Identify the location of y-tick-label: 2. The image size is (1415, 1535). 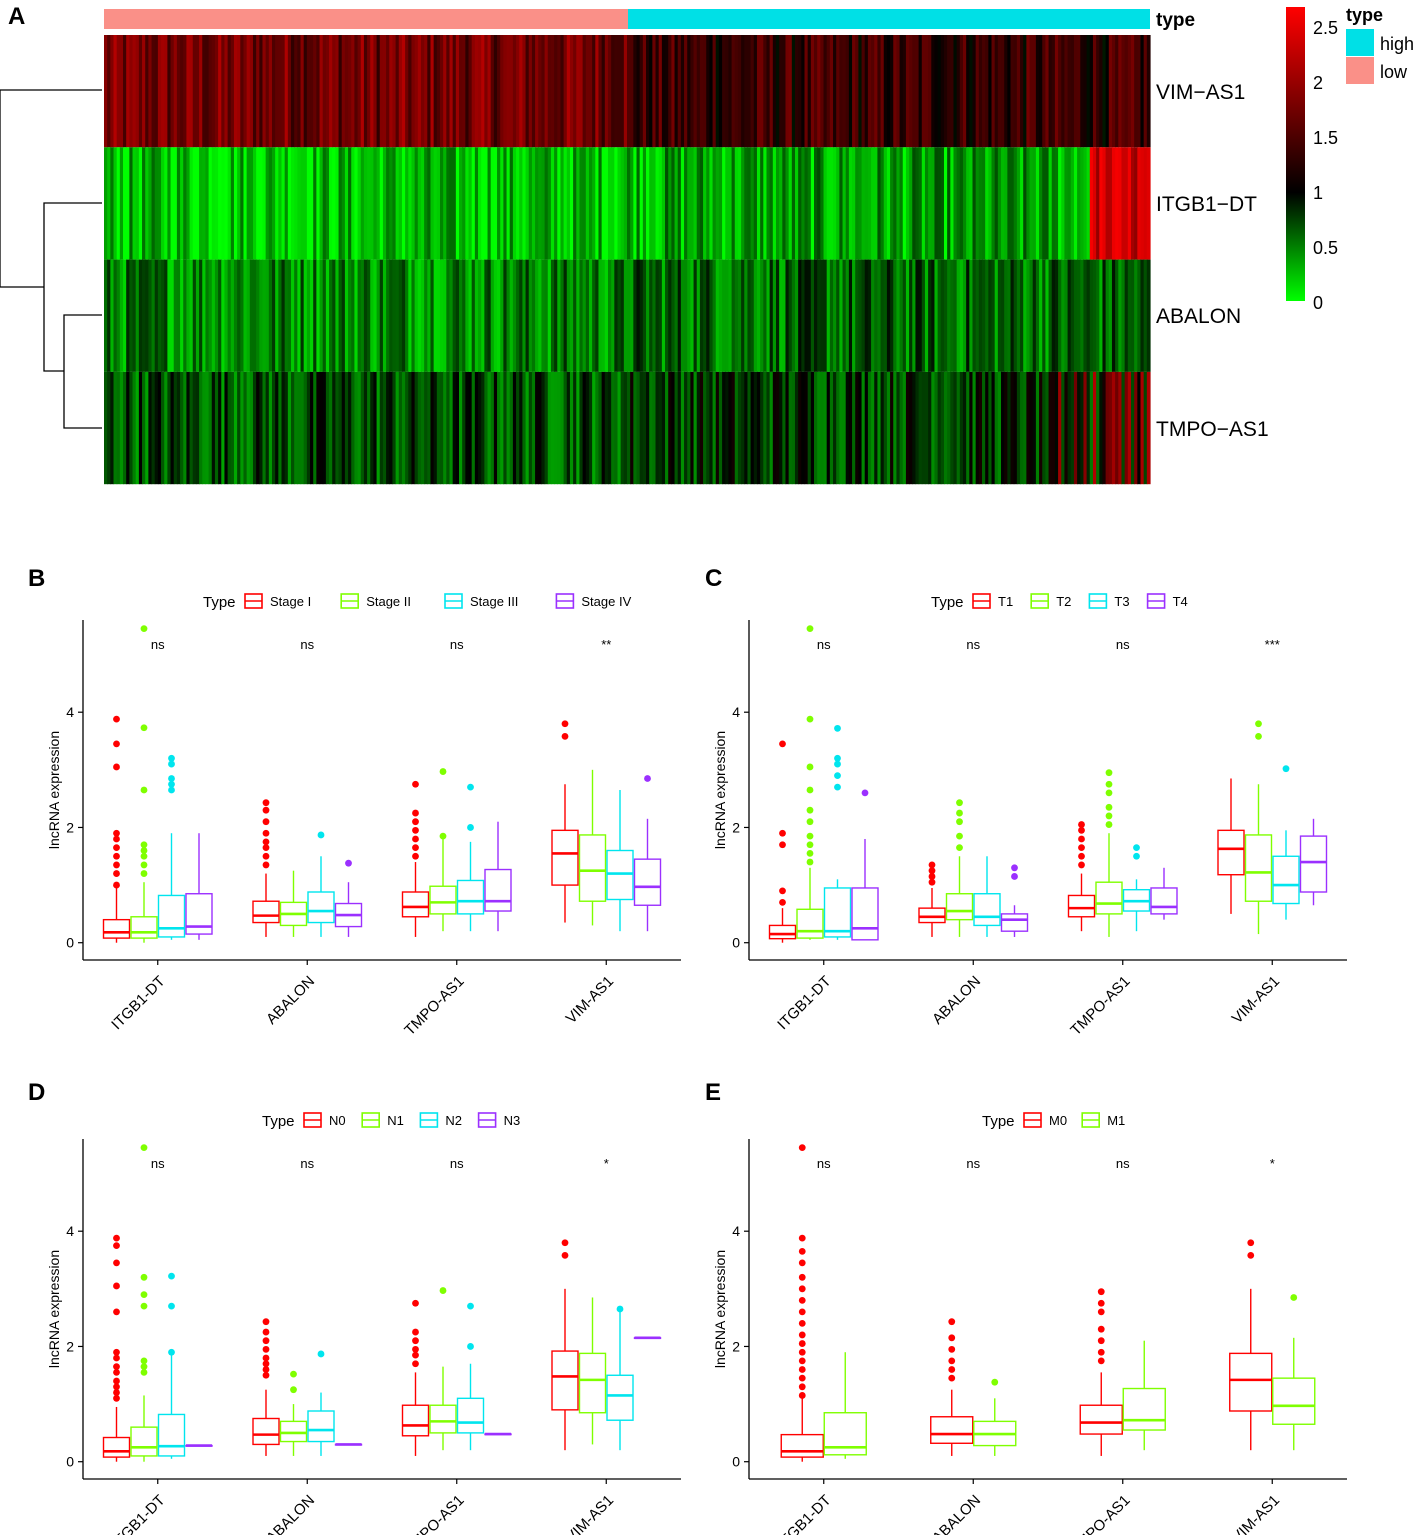
(736, 827).